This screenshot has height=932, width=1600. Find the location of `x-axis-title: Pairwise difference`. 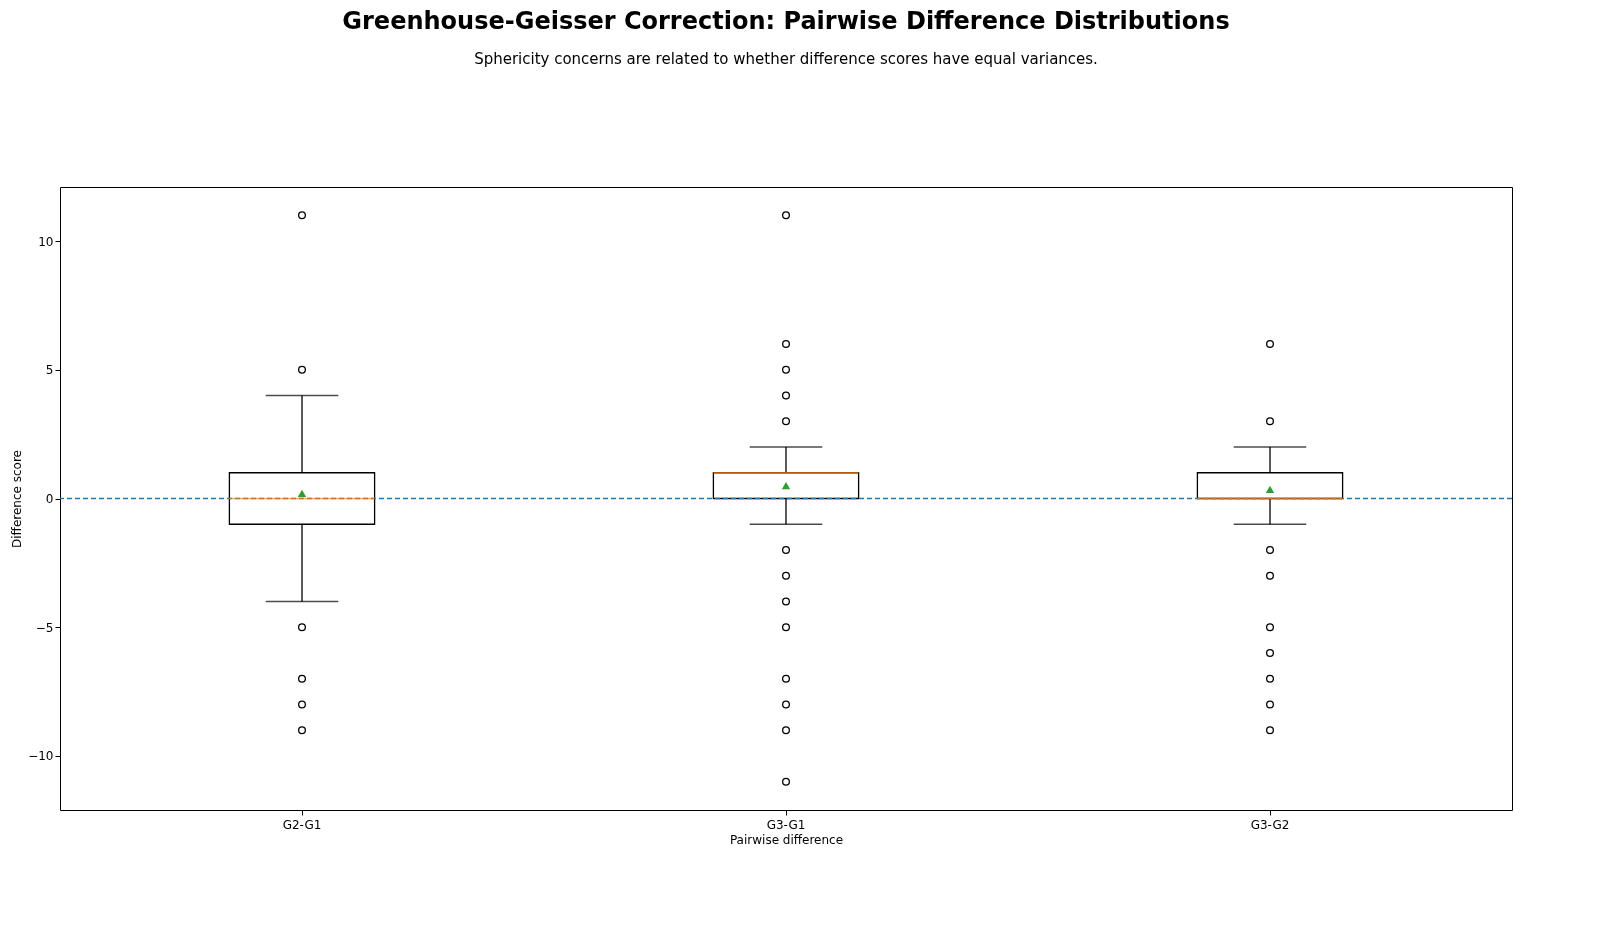

x-axis-title: Pairwise difference is located at coordinates (786, 839).